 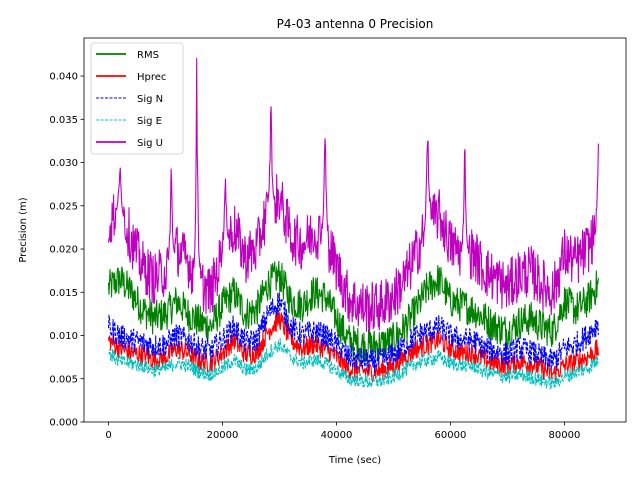 I want to click on legend-label: Hprec, so click(x=151, y=77).